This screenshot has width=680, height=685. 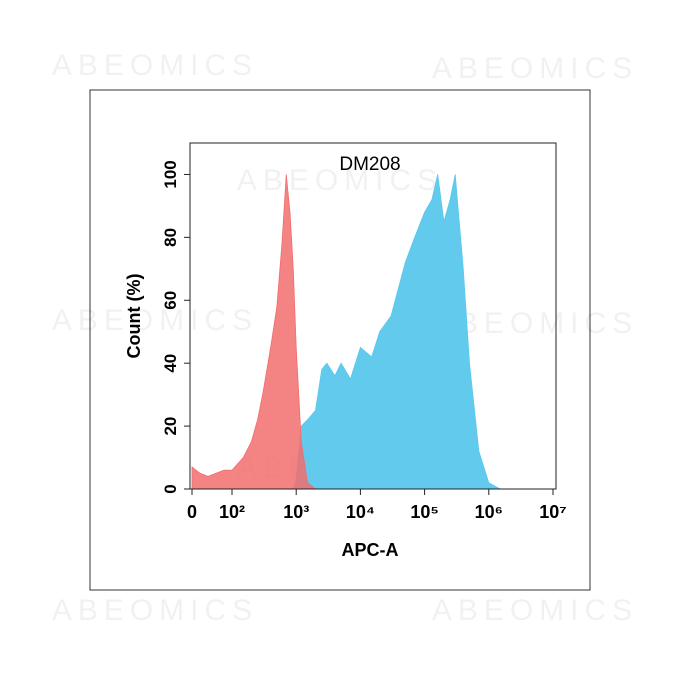 I want to click on y-tick-label: 80, so click(x=170, y=237).